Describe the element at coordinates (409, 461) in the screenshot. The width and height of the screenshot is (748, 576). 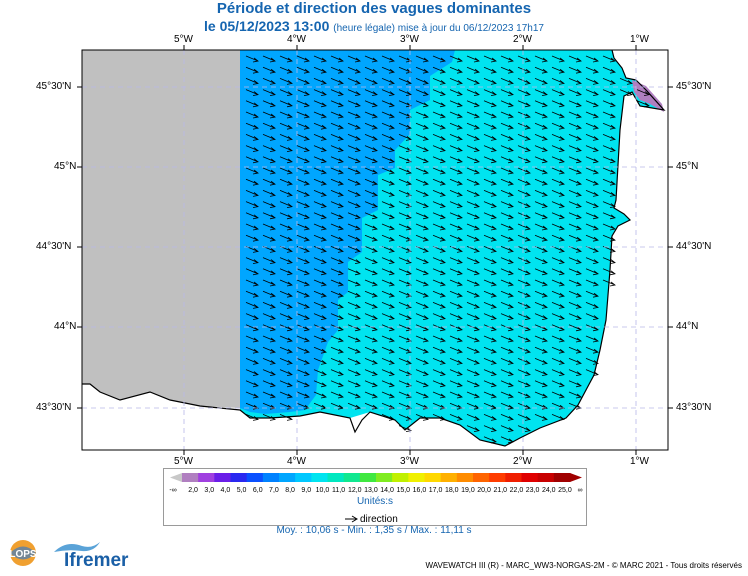
I see `lon-label-bottom: 3°W` at that location.